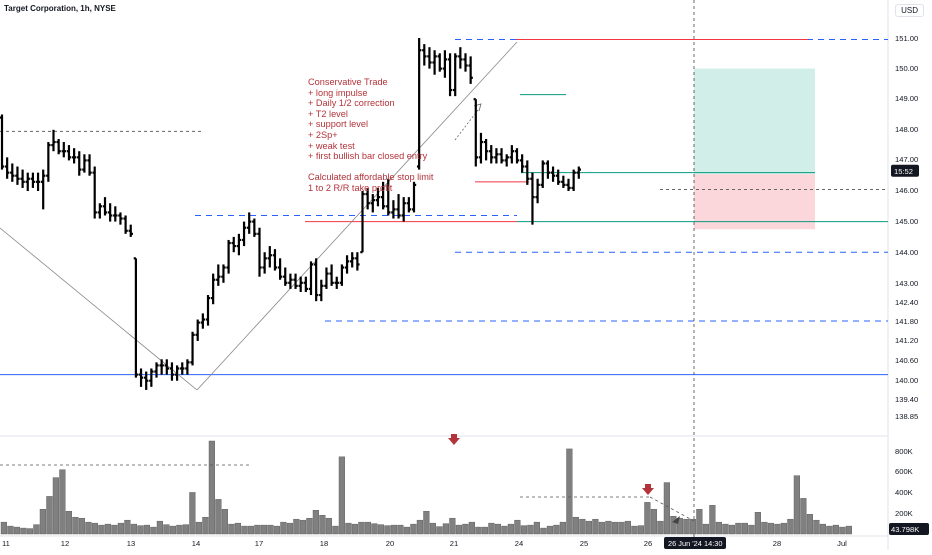  Describe the element at coordinates (584, 543) in the screenshot. I see `date-tick-label: 25` at that location.